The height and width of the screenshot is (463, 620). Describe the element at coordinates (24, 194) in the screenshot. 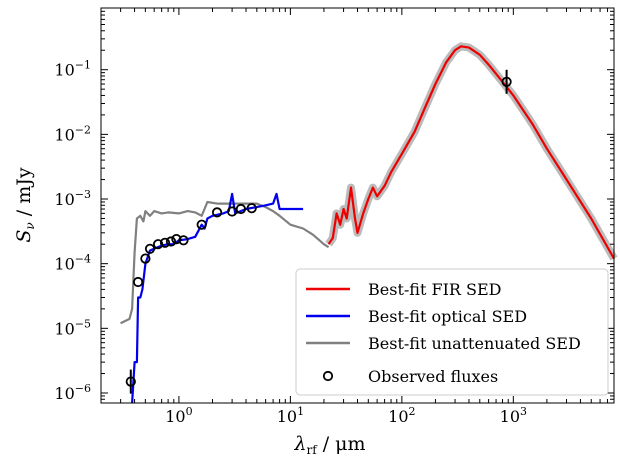

I see `y-axis-label-unit: / mJy` at that location.